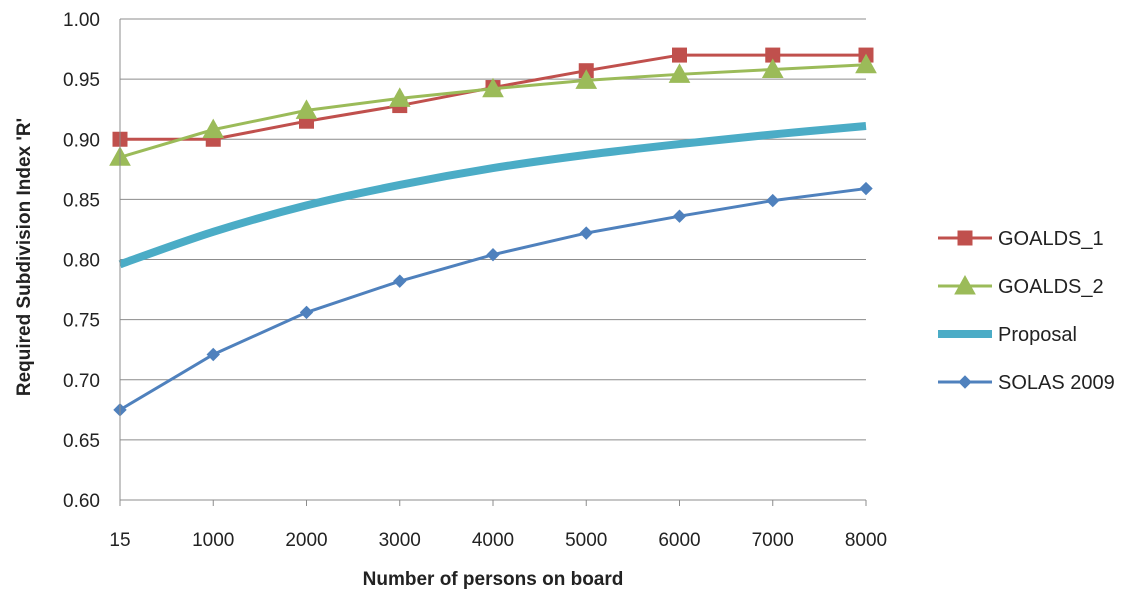 This screenshot has width=1138, height=599. I want to click on y-tick-label: 0.85, so click(81, 200).